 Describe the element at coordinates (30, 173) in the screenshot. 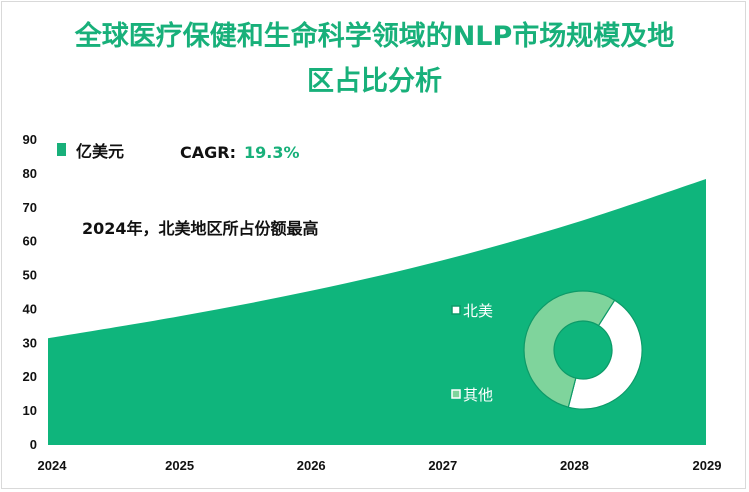

I see `y-tick-label: 80` at that location.